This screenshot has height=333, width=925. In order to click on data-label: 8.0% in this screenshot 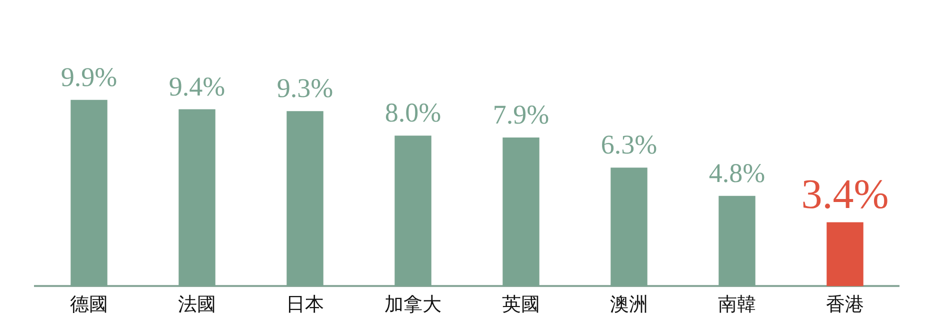, I will do `click(413, 113)`.